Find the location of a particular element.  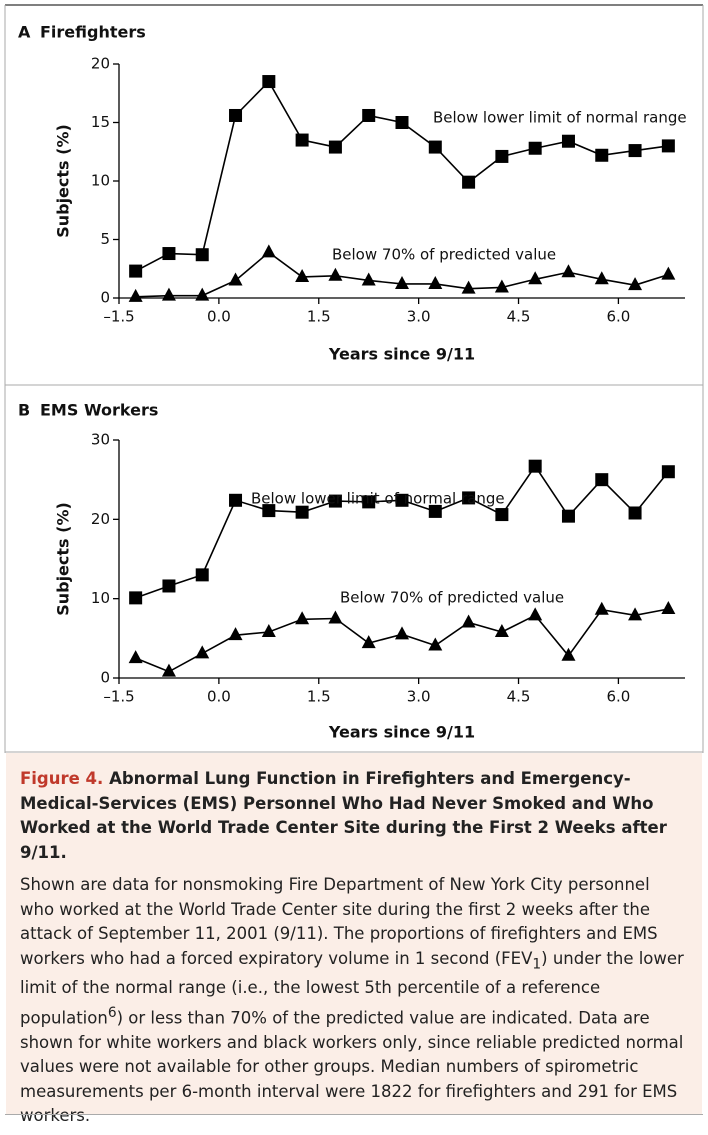

y-tick-label: 30 is located at coordinates (100, 440).